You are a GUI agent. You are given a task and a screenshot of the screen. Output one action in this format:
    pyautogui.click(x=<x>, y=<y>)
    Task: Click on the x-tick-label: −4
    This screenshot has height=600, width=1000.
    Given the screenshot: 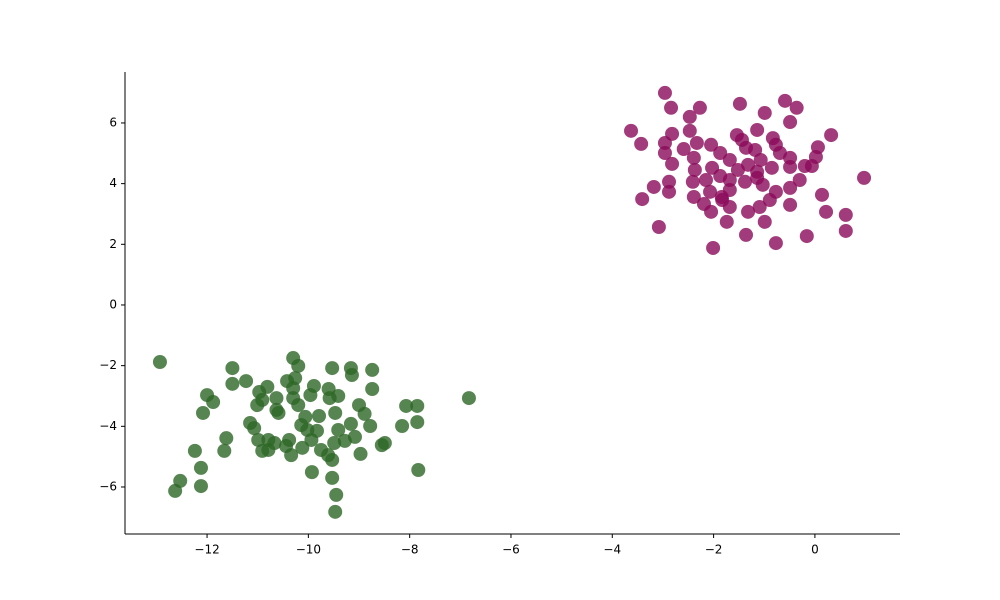 What is the action you would take?
    pyautogui.click(x=612, y=550)
    